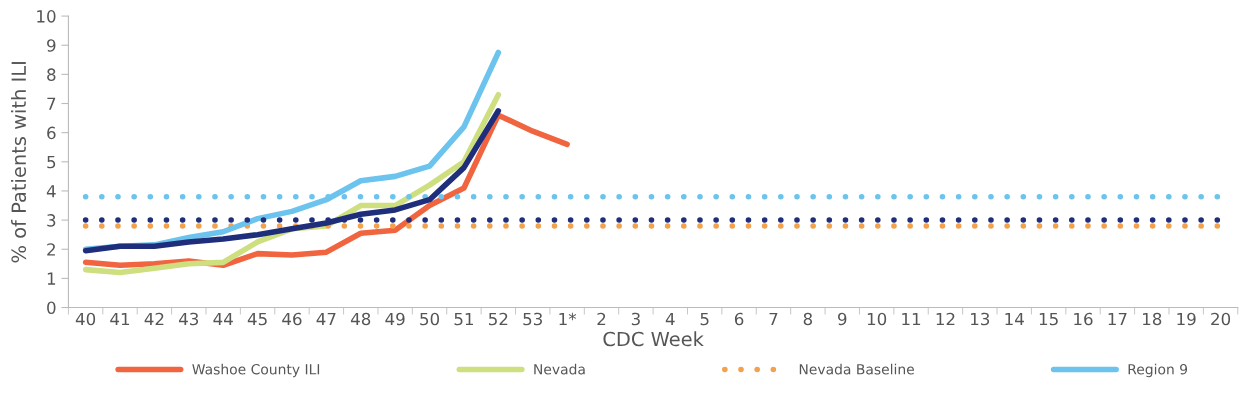  Describe the element at coordinates (395, 319) in the screenshot. I see `x-tick-label: 49` at that location.